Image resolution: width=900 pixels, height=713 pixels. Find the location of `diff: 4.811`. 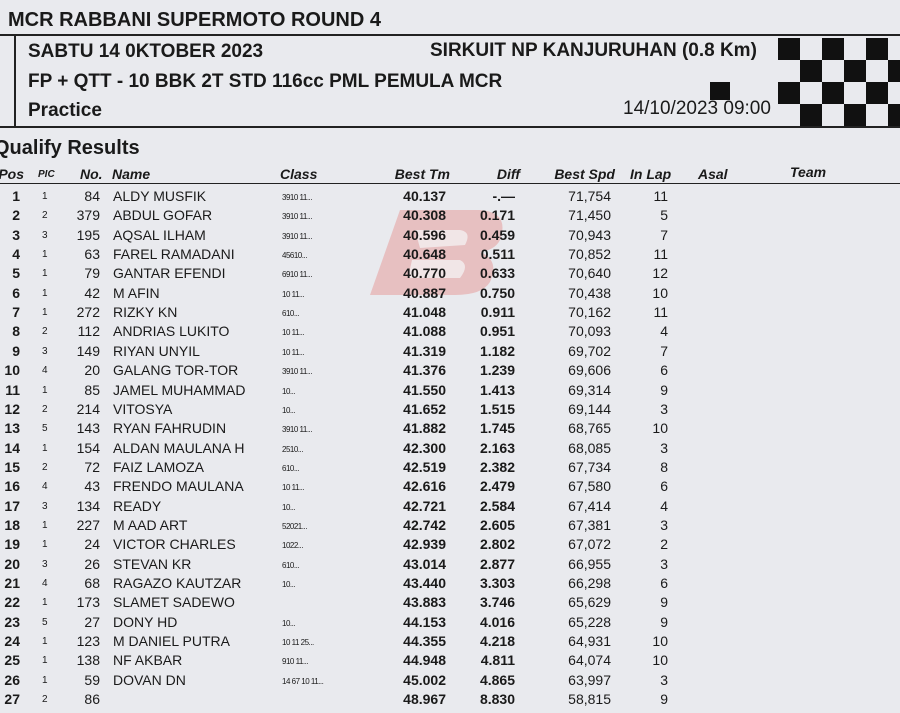

diff: 4.811 is located at coordinates (497, 660).